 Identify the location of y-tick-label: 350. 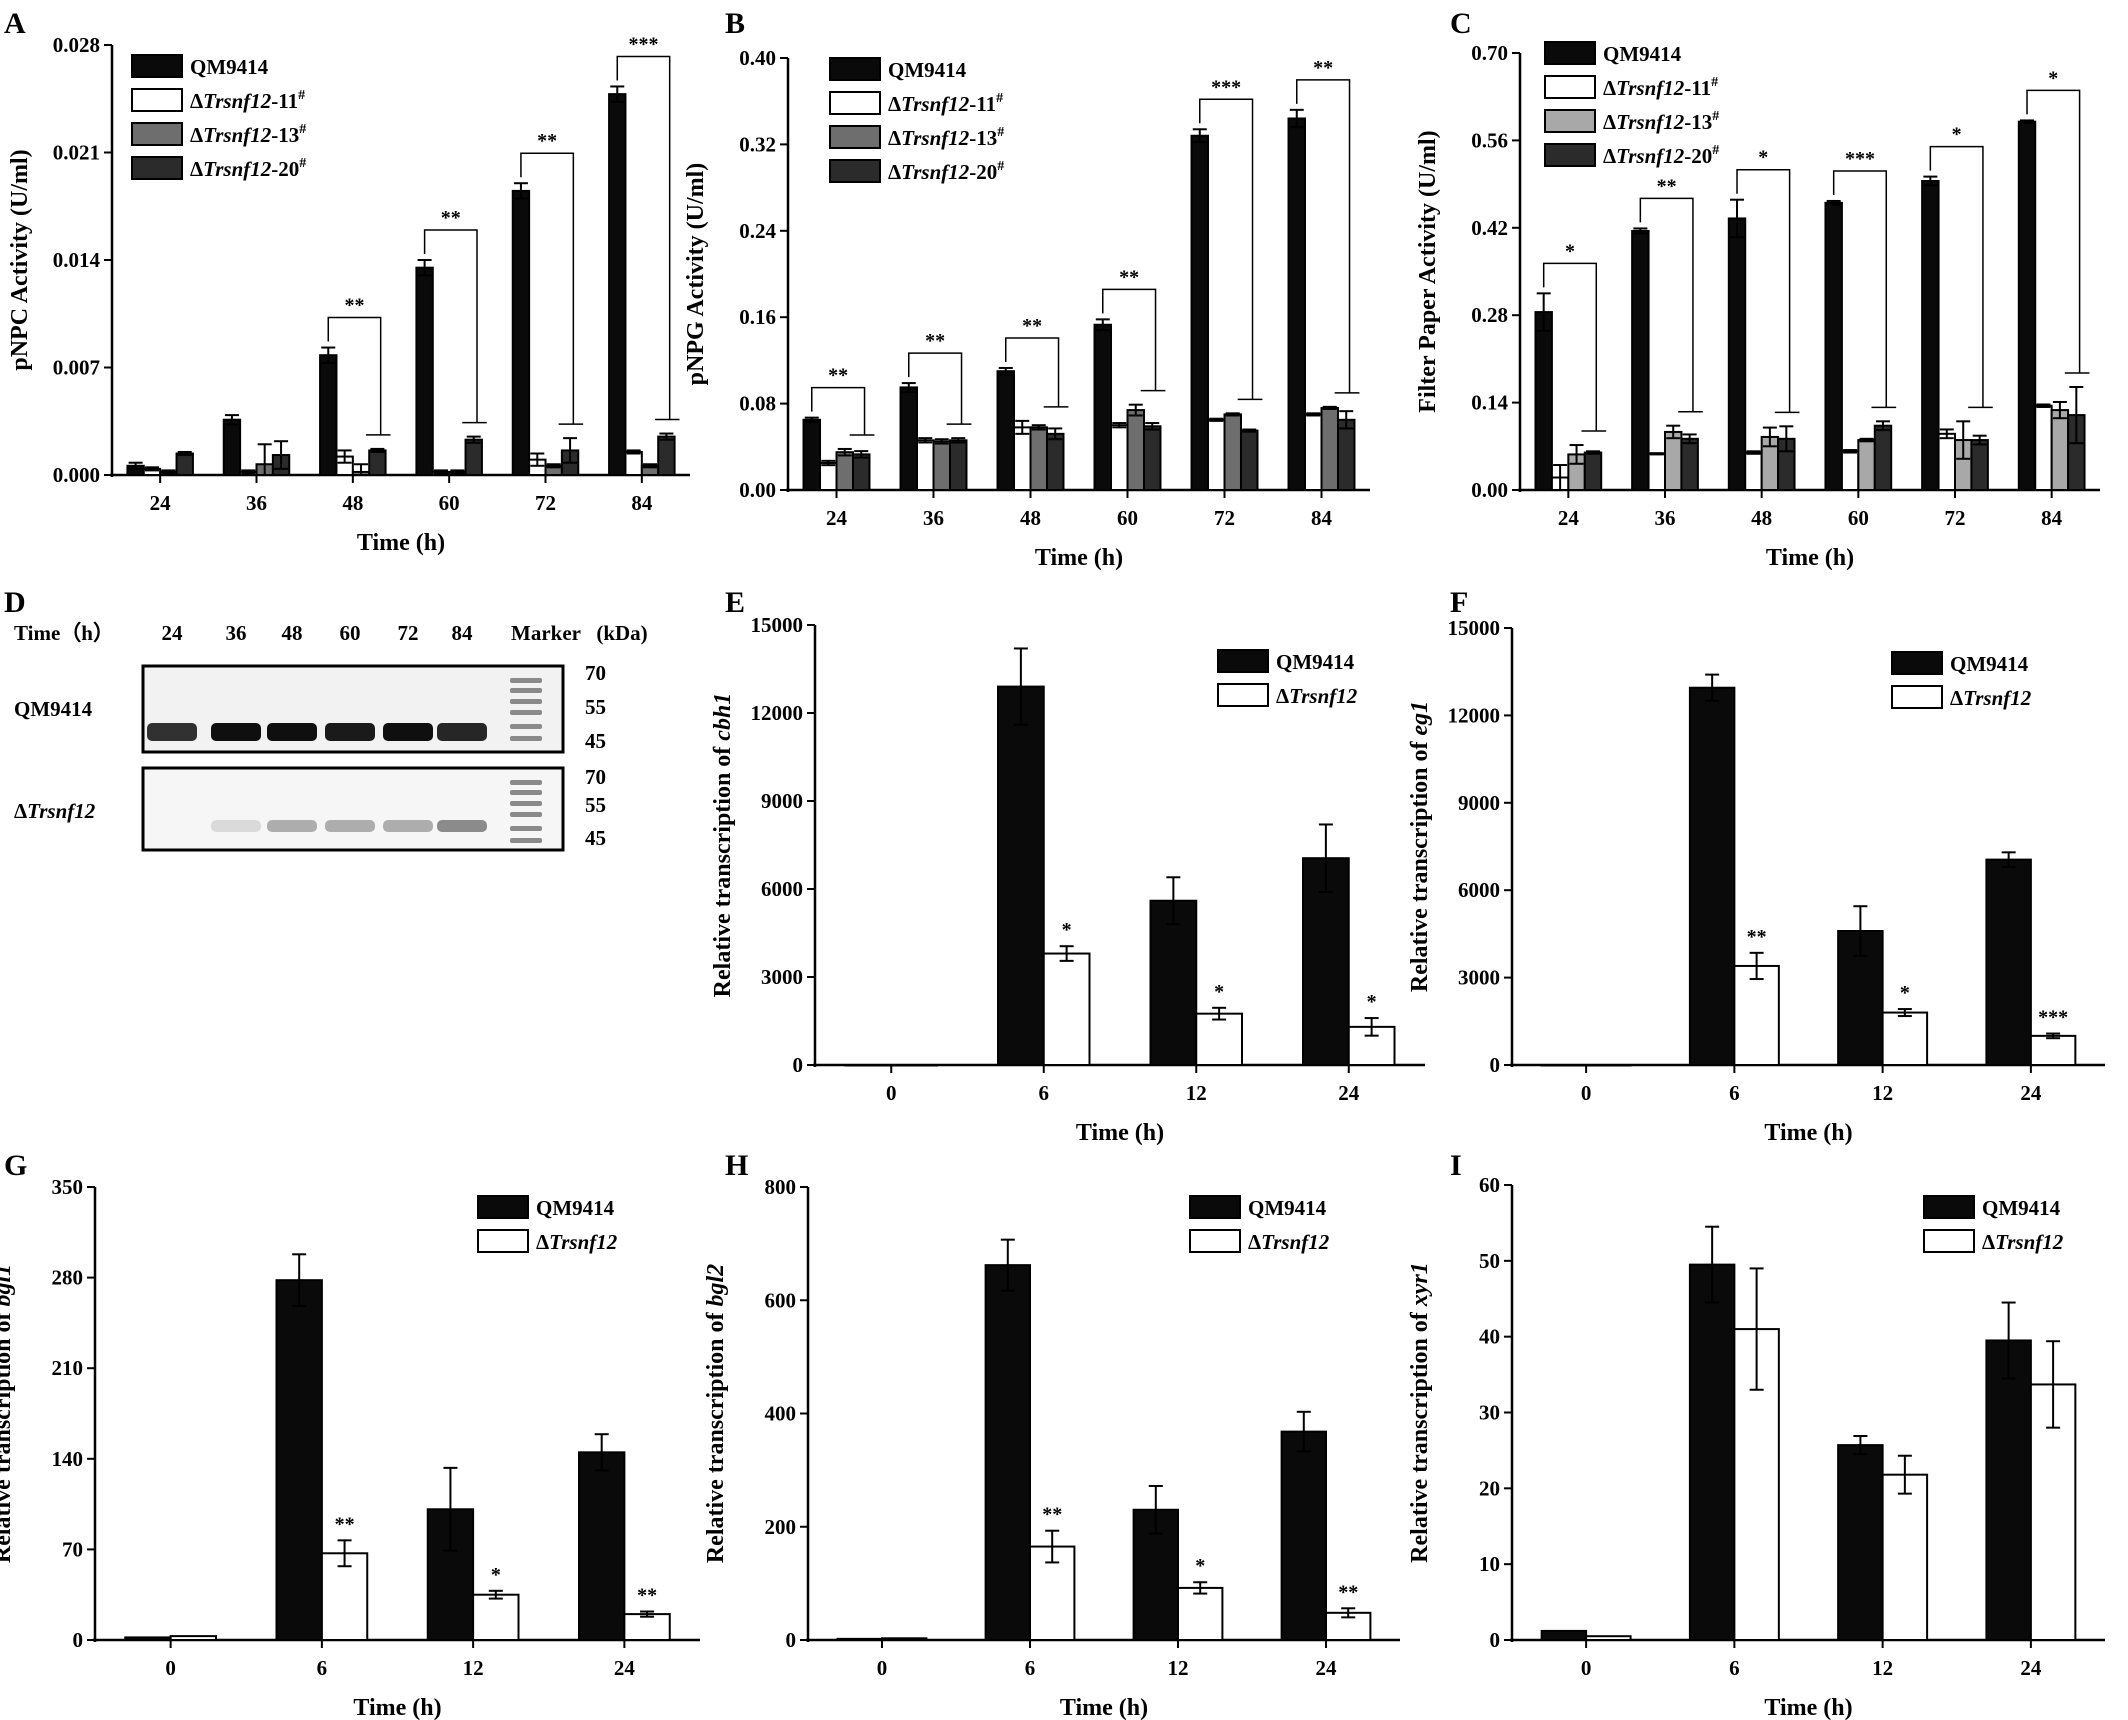
(68, 1187).